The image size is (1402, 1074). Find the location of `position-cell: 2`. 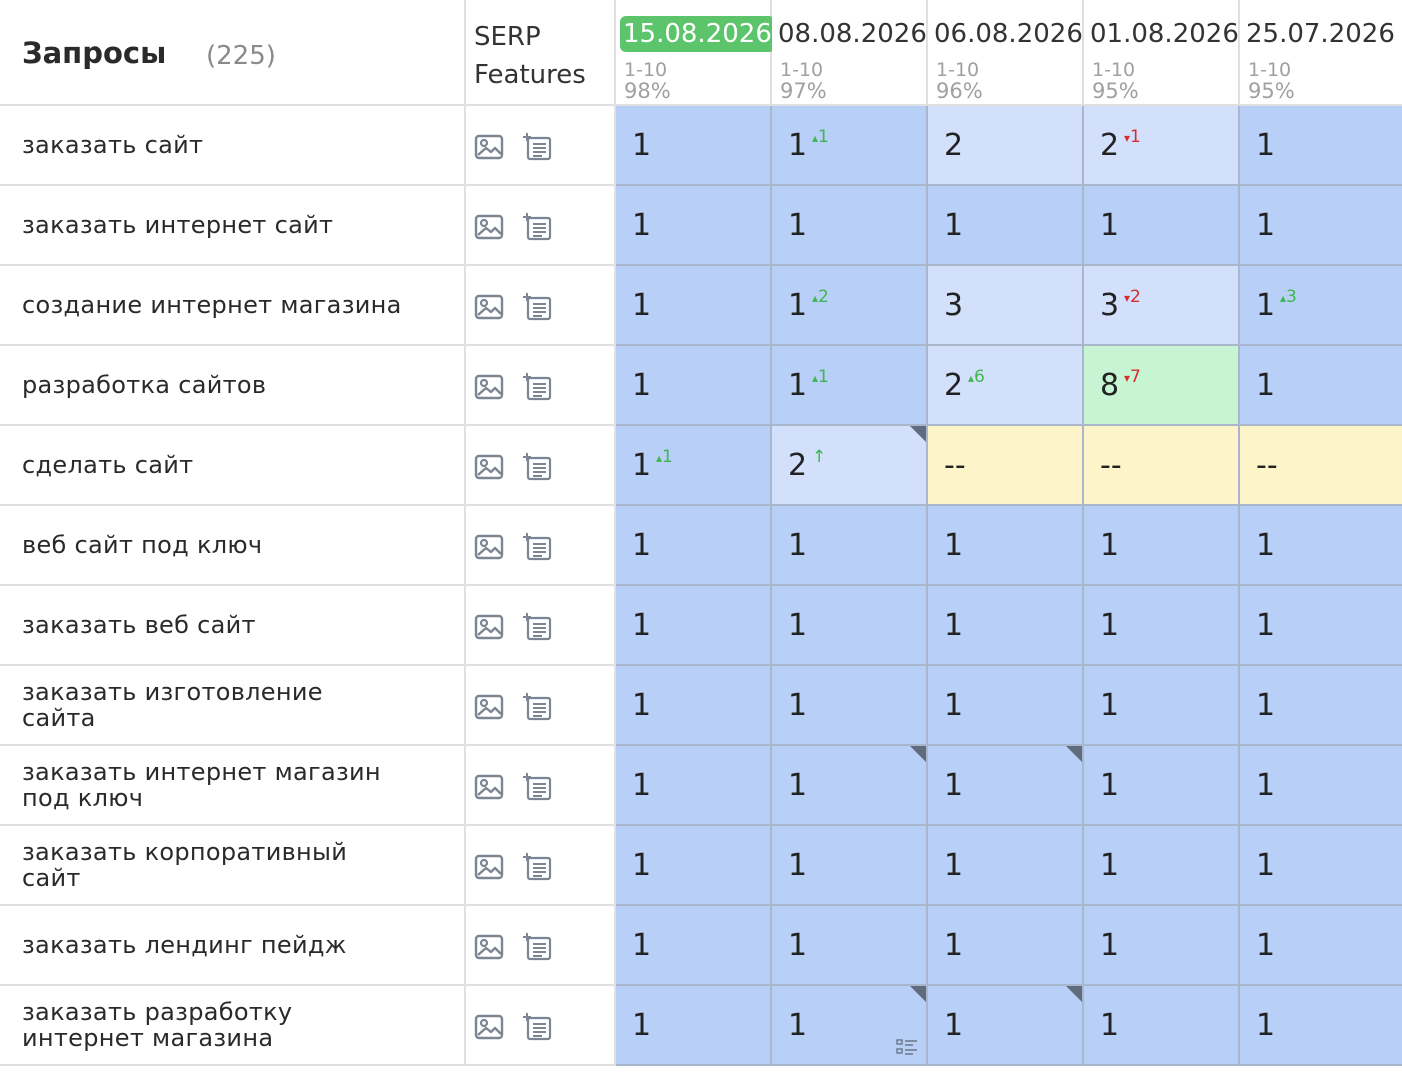

position-cell: 2 is located at coordinates (1006, 146).